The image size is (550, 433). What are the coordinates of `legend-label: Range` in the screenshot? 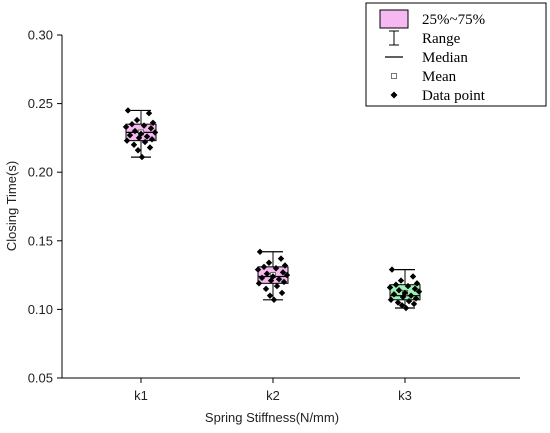 It's located at (441, 39).